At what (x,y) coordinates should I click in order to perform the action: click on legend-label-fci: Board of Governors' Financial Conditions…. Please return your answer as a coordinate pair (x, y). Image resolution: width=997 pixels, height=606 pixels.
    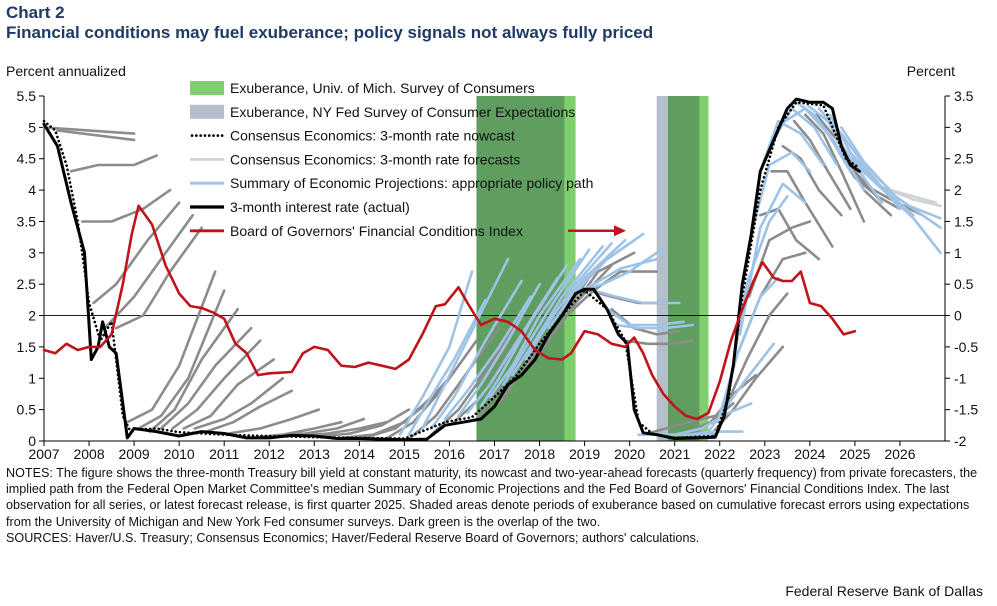
    Looking at the image, I should click on (376, 231).